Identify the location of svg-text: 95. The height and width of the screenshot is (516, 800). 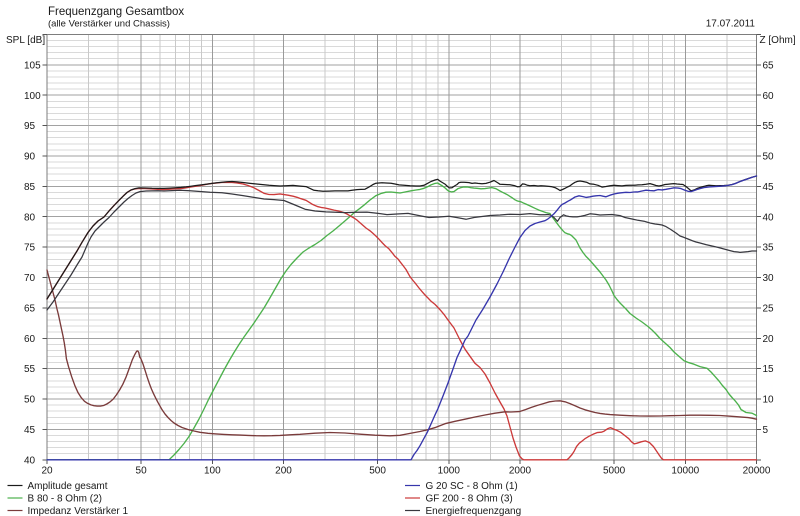
(30, 126).